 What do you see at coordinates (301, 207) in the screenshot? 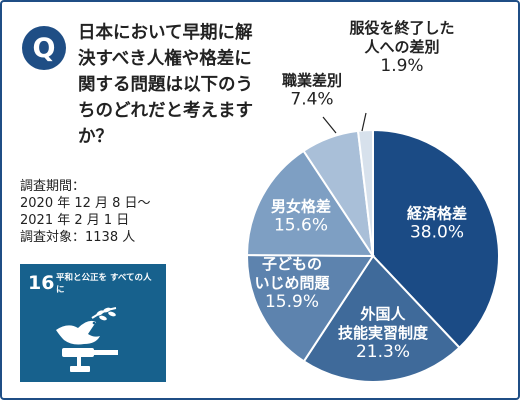
I see `slice-name: 男女格差` at bounding box center [301, 207].